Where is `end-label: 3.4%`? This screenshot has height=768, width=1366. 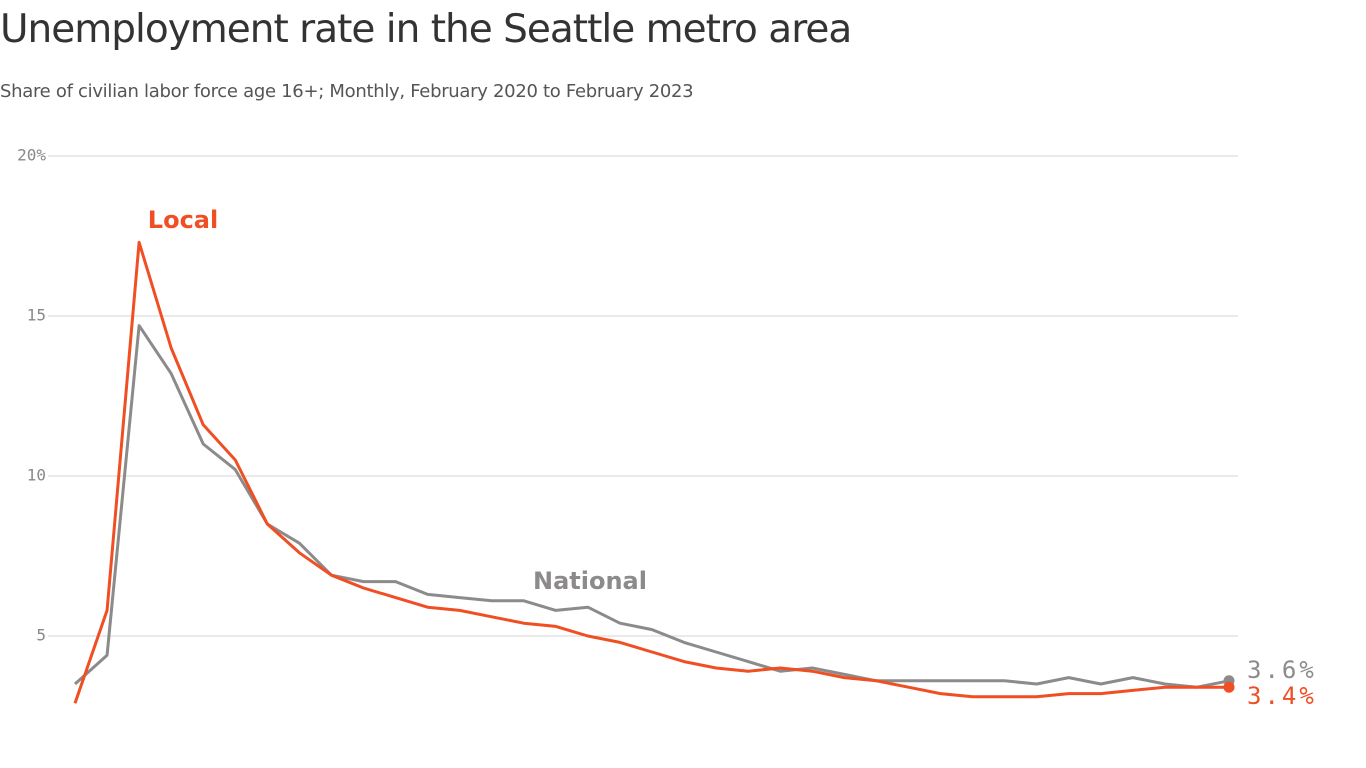
end-label: 3.4% is located at coordinates (1282, 696).